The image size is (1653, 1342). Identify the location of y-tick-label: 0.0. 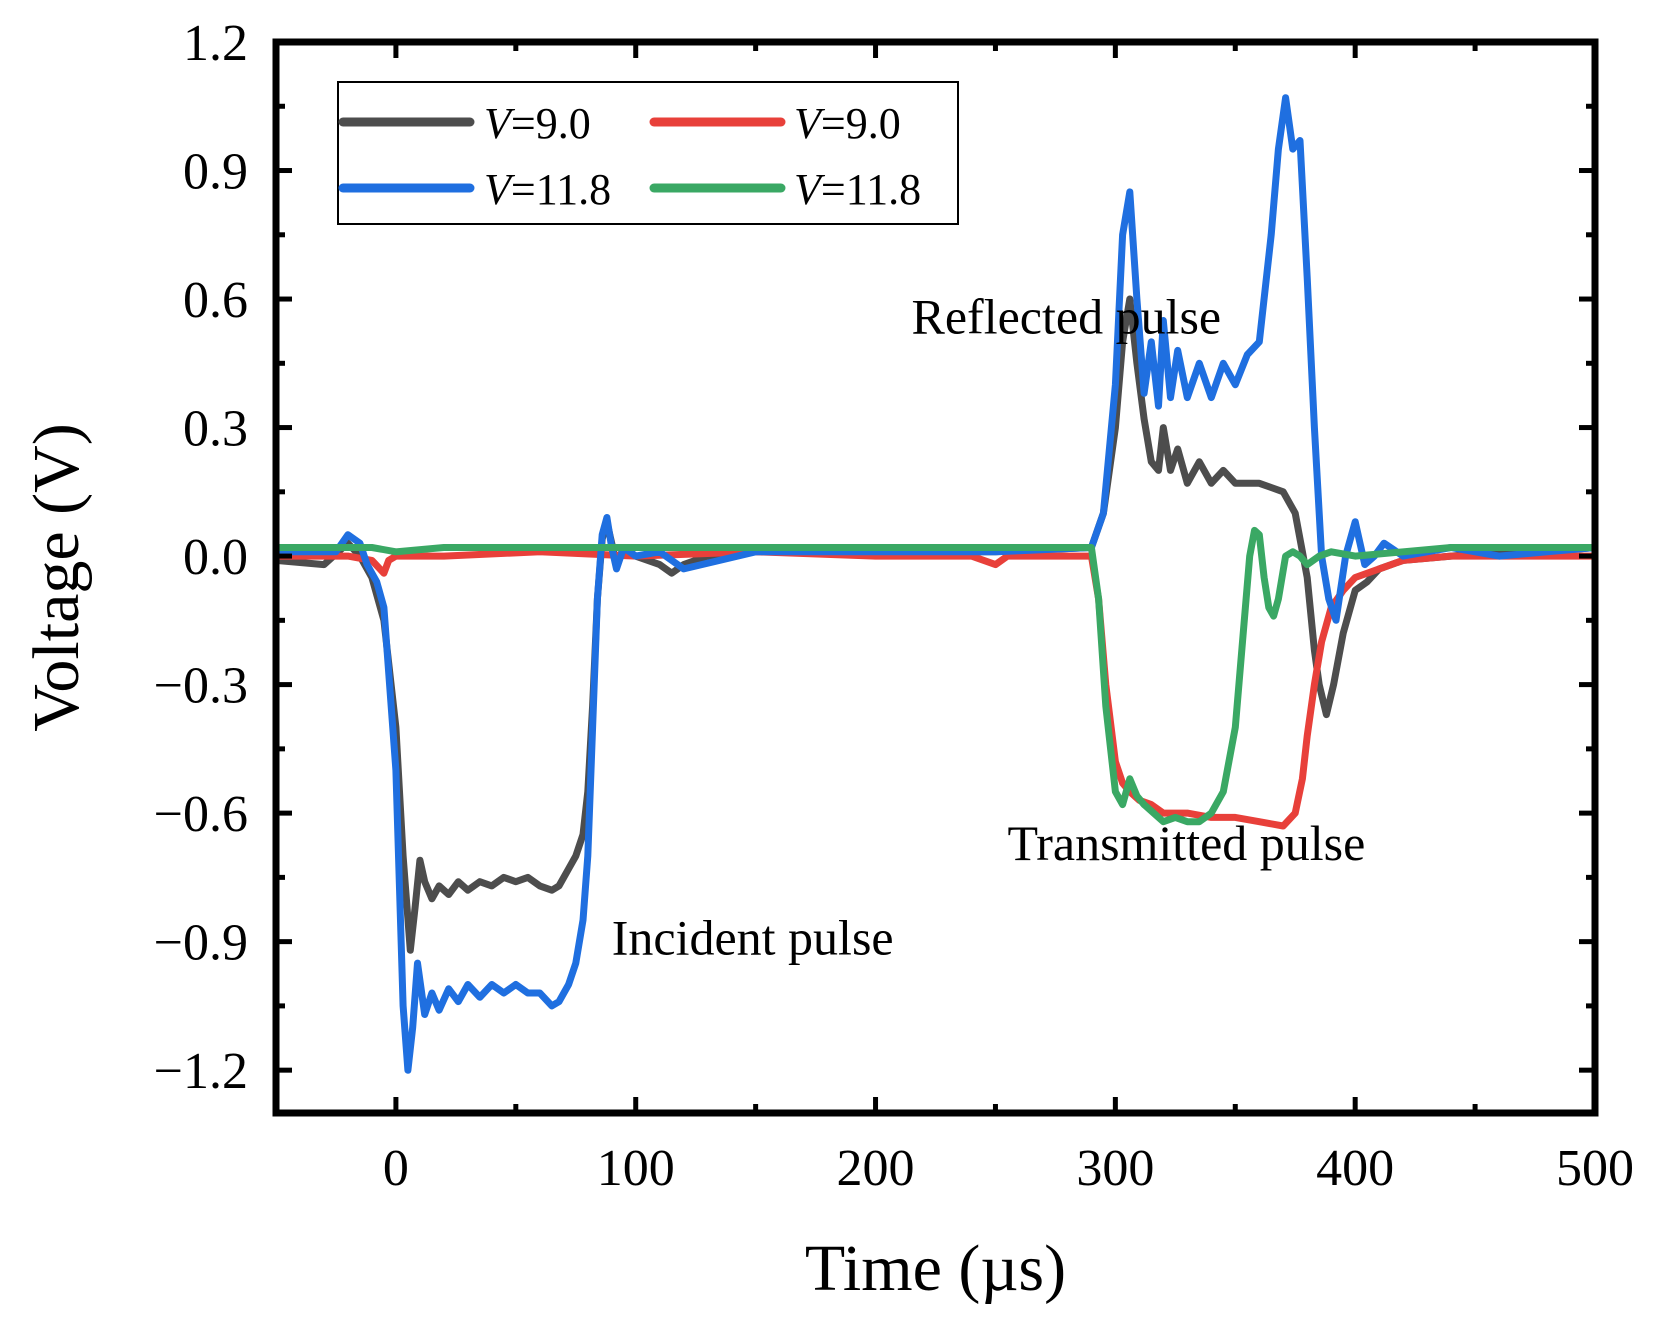
(215, 557).